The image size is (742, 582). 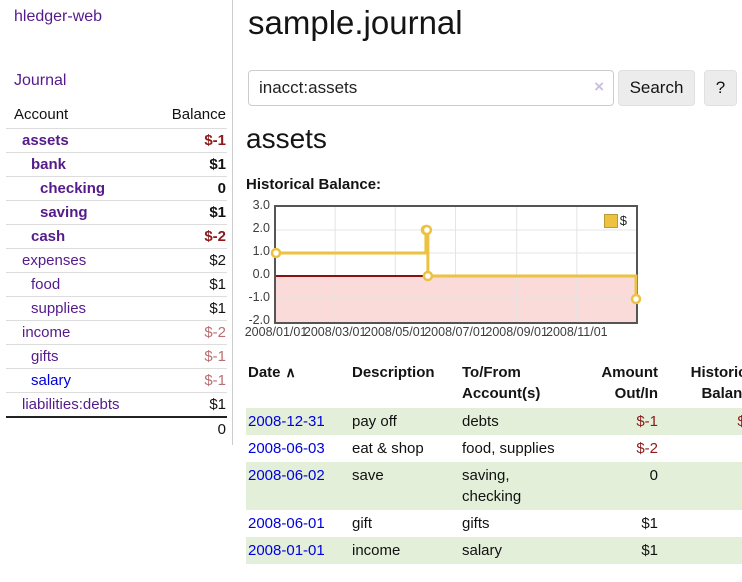 I want to click on accounts-header-balance: Balance, so click(x=198, y=114).